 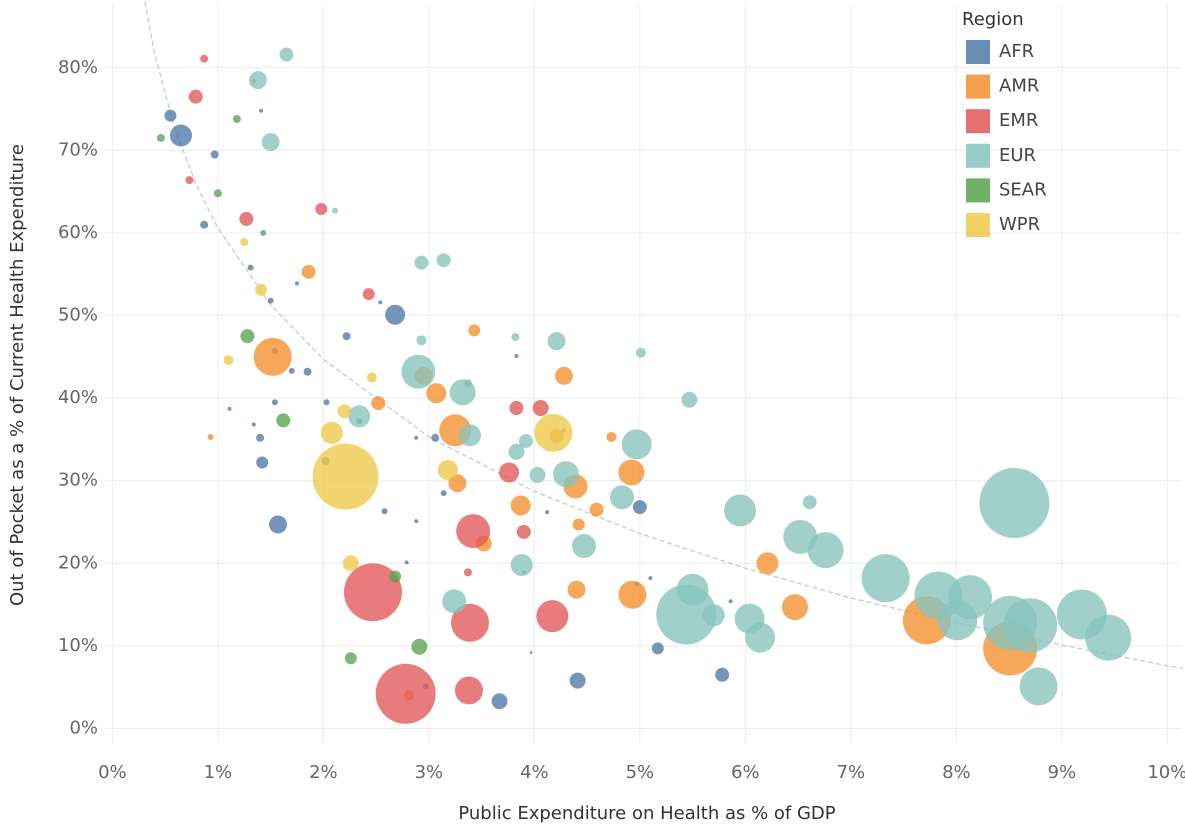 What do you see at coordinates (1023, 189) in the screenshot?
I see `legend-label: SEAR` at bounding box center [1023, 189].